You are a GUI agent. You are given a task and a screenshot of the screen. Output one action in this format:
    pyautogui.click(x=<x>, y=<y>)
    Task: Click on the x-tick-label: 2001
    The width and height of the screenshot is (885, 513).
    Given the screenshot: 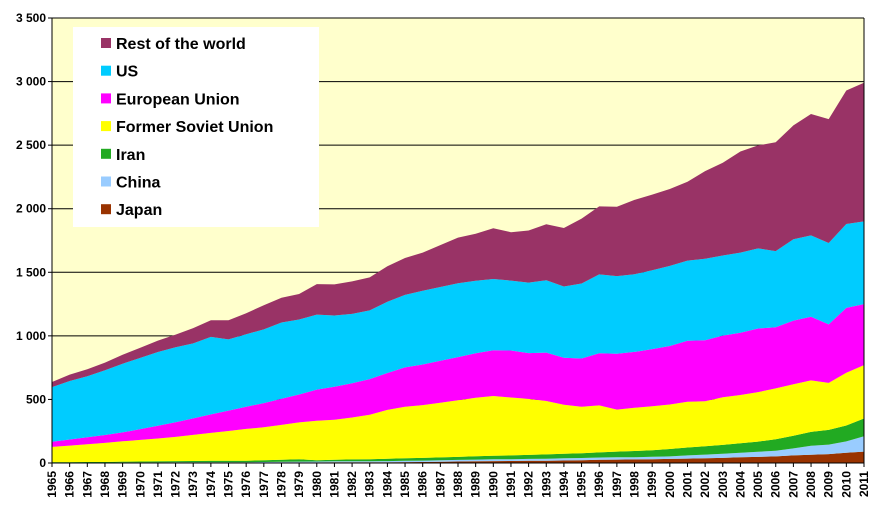 What is the action you would take?
    pyautogui.click(x=687, y=484)
    